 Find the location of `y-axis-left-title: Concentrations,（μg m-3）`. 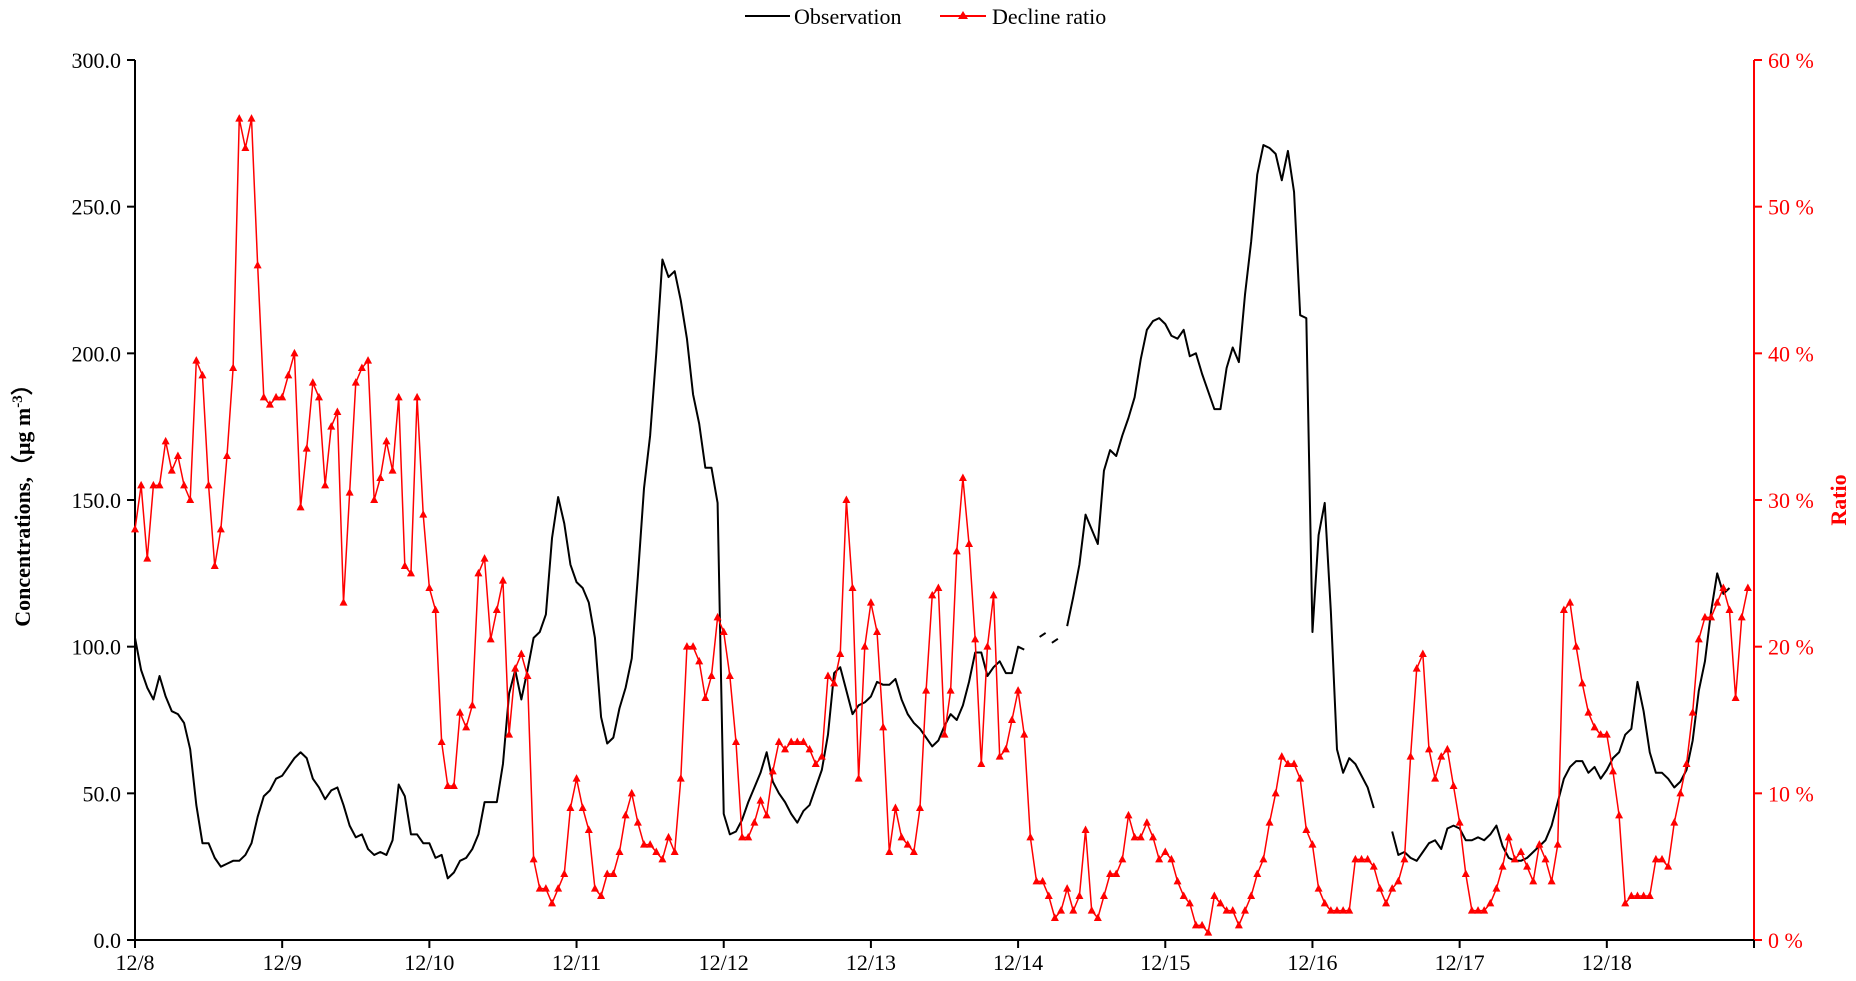

y-axis-left-title: Concentrations,（μg m-3） is located at coordinates (22, 500).